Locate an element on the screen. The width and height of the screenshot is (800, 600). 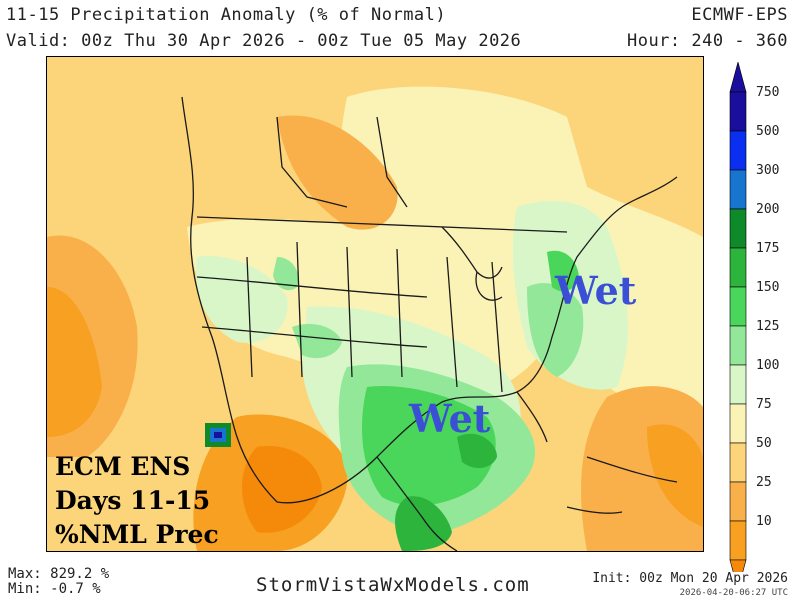
colorbar-tick-label: 125 is located at coordinates (767, 326).